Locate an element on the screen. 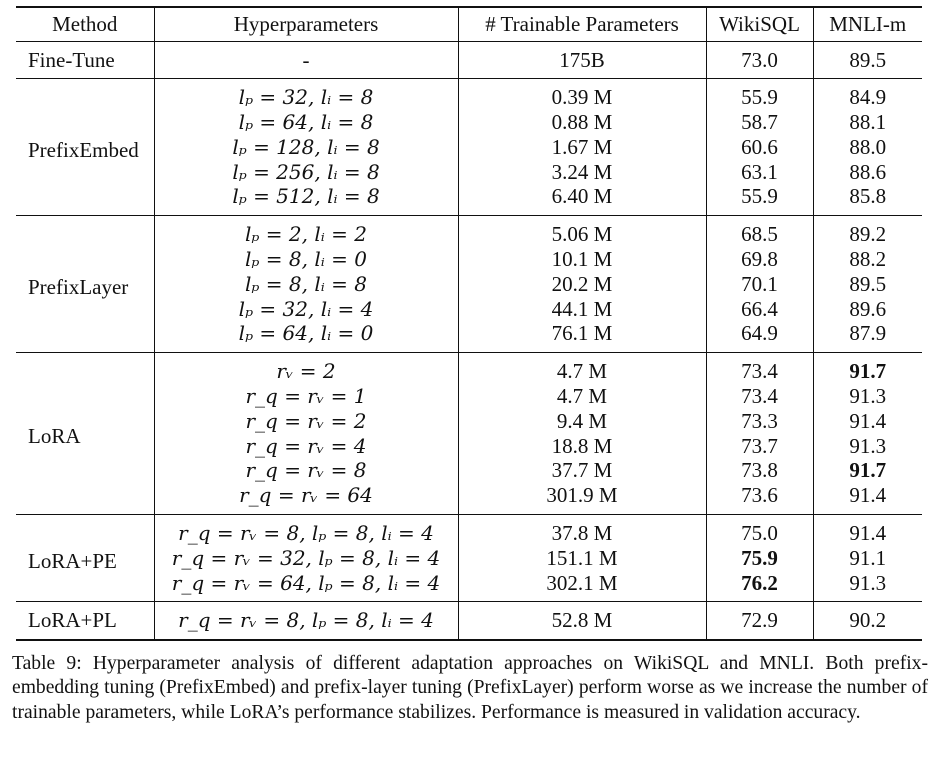 The image size is (940, 774). wikisql-cell: 73.7 is located at coordinates (760, 446).